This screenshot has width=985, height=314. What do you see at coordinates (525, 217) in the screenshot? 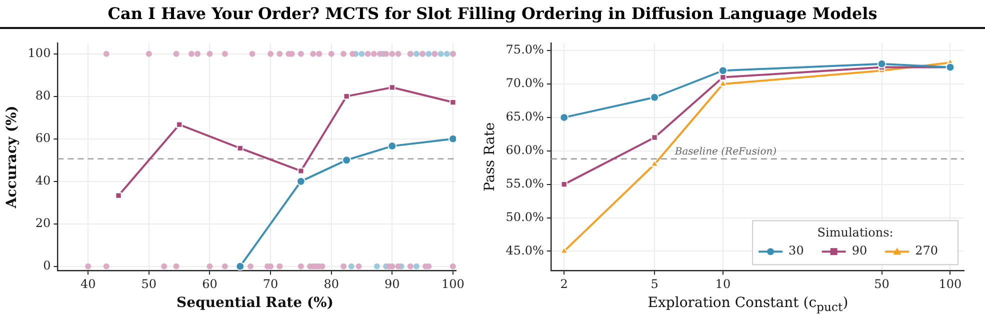
I see `y-tick-label: 50.0%` at bounding box center [525, 217].